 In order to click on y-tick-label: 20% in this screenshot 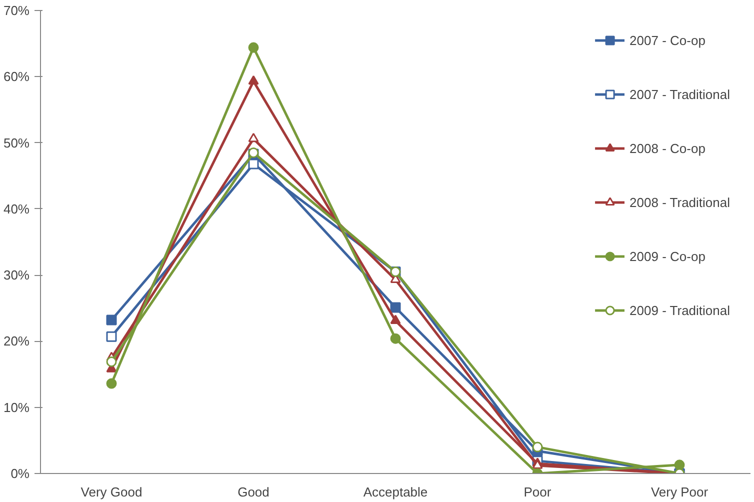, I will do `click(16, 341)`.